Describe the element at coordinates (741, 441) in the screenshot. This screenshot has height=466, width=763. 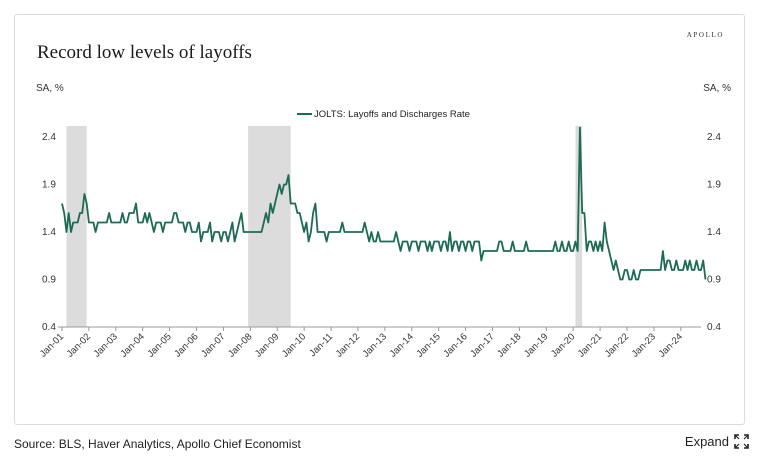
I see `expand-arrows-icon` at that location.